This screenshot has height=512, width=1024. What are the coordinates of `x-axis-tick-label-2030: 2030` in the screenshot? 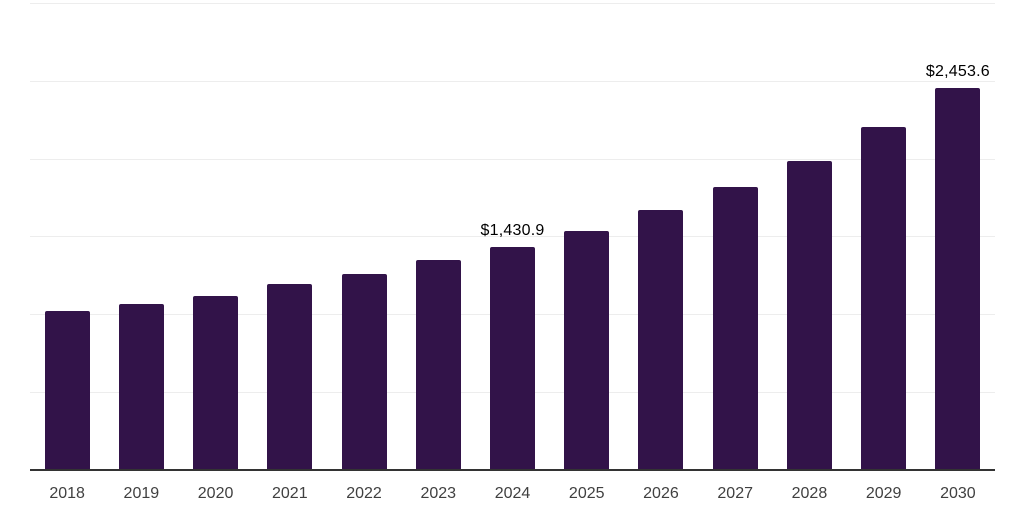 It's located at (958, 493).